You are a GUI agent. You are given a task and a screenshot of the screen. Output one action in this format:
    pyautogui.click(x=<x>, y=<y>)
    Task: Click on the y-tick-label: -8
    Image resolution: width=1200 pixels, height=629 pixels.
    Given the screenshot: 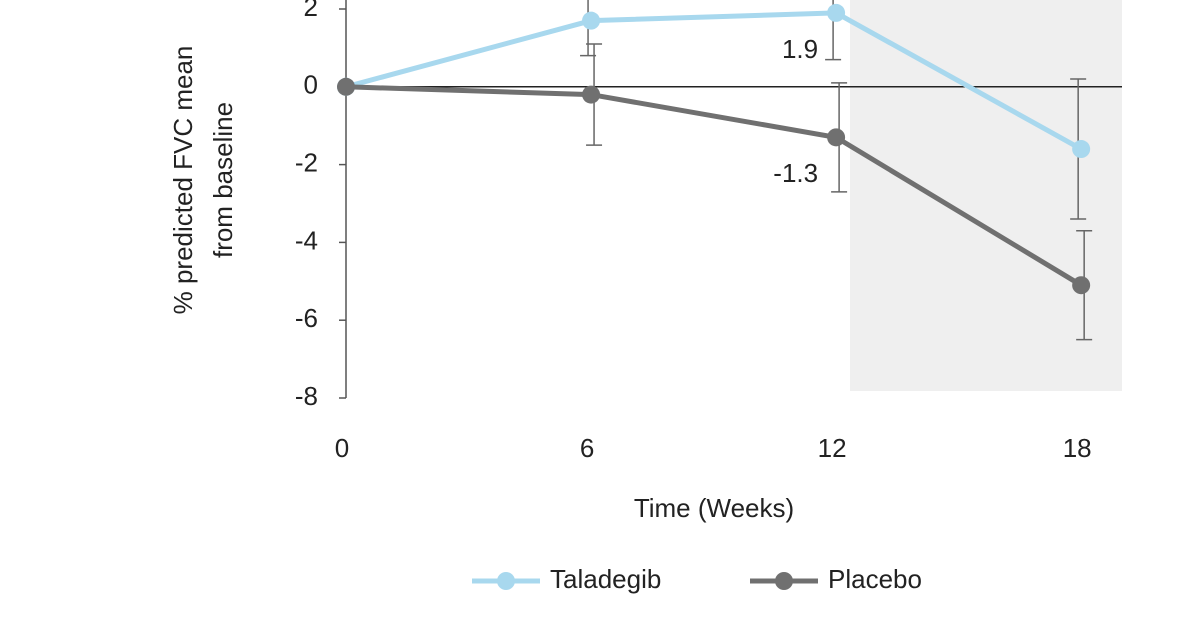 What is the action you would take?
    pyautogui.click(x=306, y=396)
    